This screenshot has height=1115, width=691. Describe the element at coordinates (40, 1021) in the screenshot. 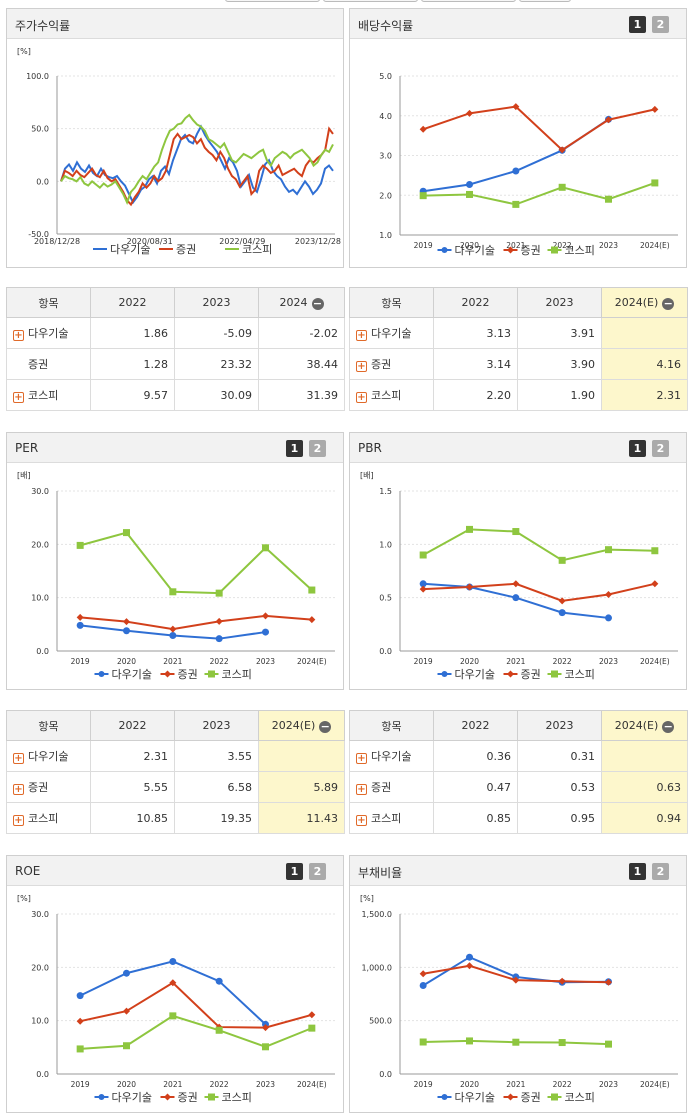

I see `y-tick-label: 10.0` at that location.